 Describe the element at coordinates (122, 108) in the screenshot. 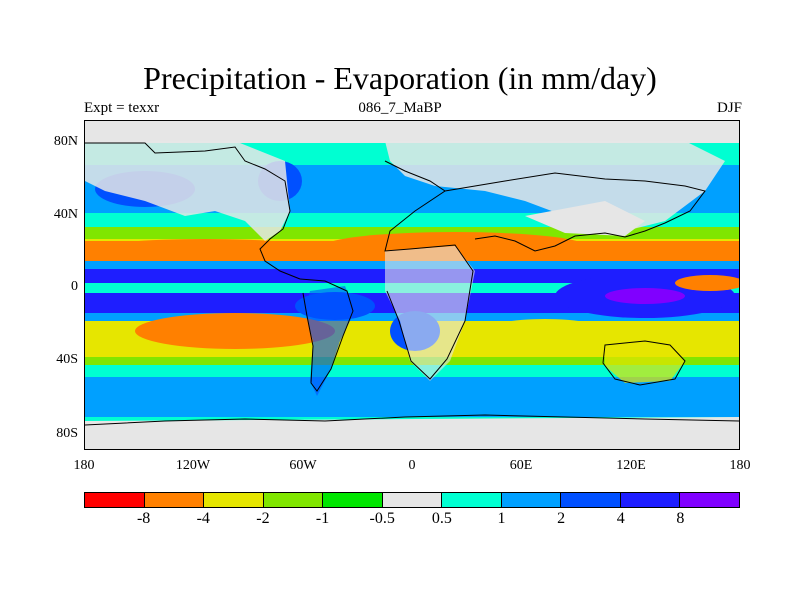

I see `experiment-label: Expt = texxr` at that location.